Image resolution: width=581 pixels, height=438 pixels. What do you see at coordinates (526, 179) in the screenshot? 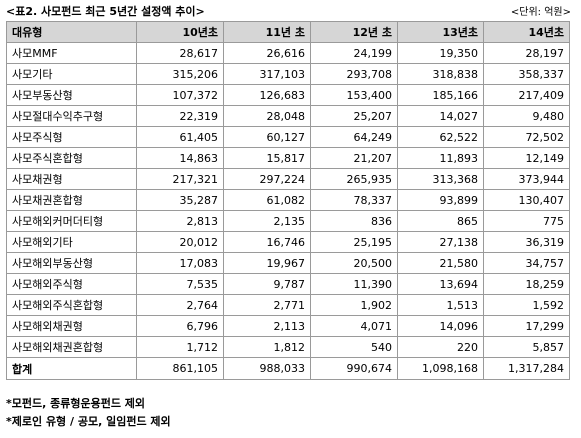
I see `value-cell: 373,944` at bounding box center [526, 179].